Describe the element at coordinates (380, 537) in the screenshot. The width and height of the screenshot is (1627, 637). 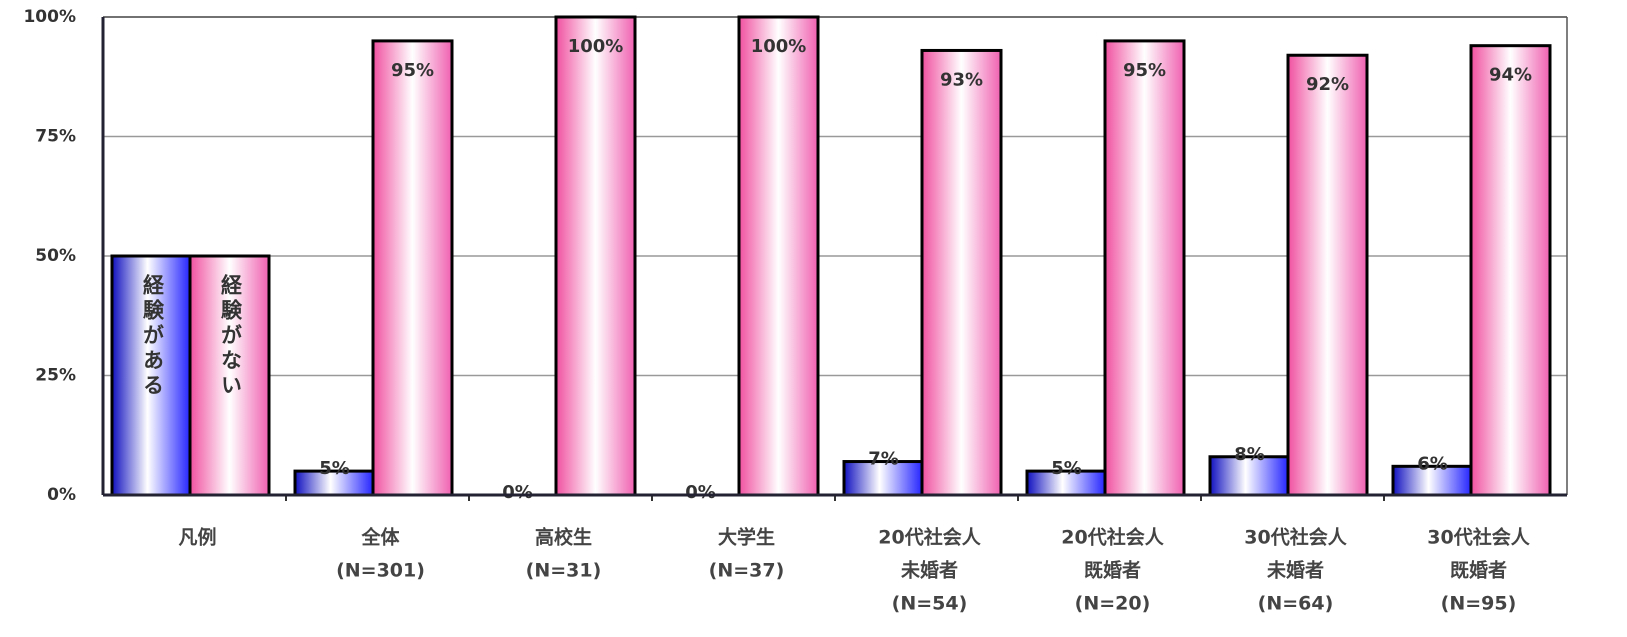
I see `x-tick-label: 全体` at that location.